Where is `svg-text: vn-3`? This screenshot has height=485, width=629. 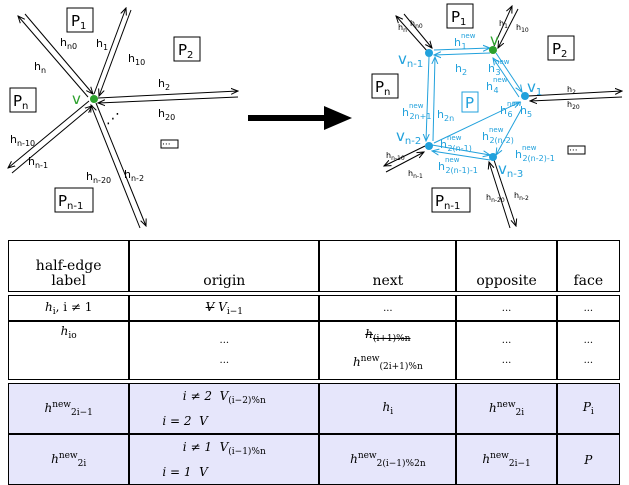
svg-text: vn-3 is located at coordinates (510, 170).